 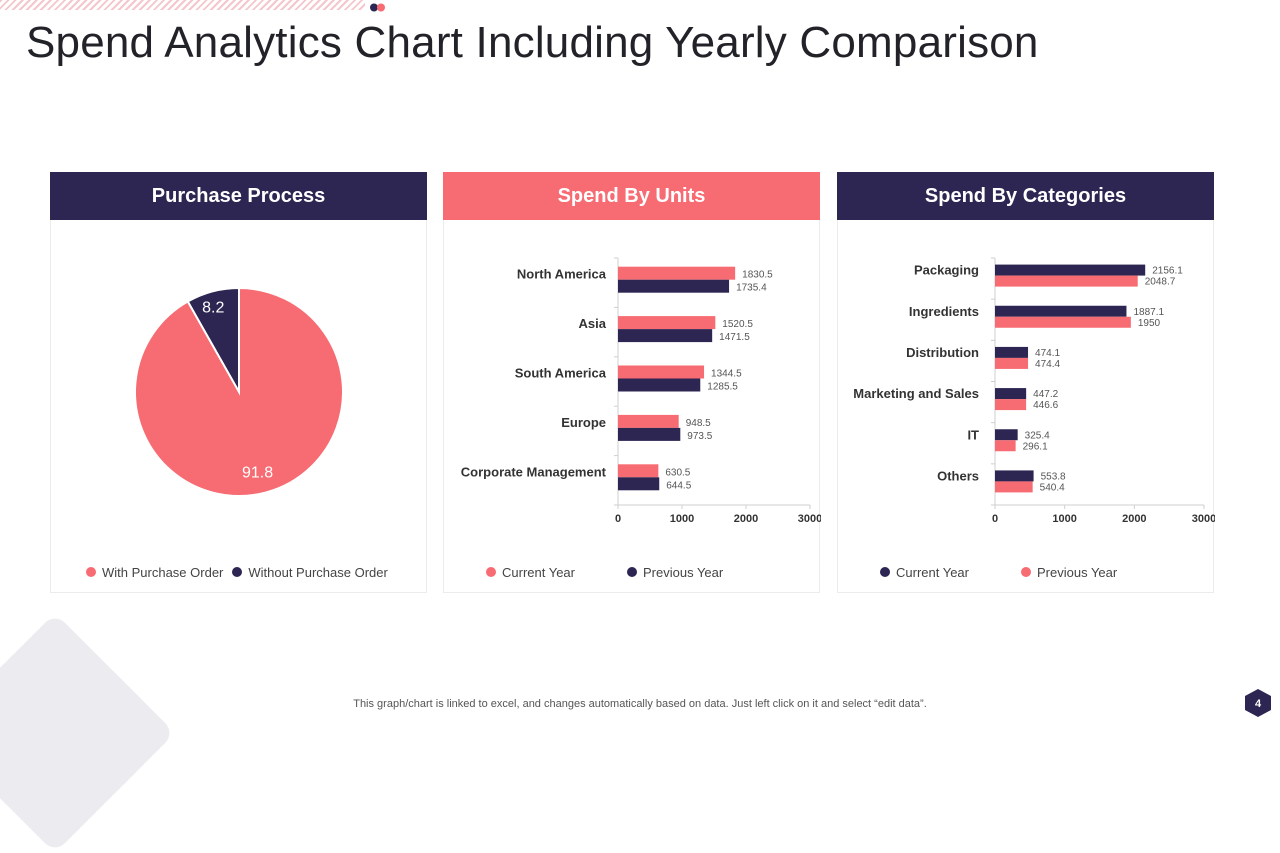 I want to click on data-label-packaging-previous-year: 2048.7, so click(x=1160, y=282).